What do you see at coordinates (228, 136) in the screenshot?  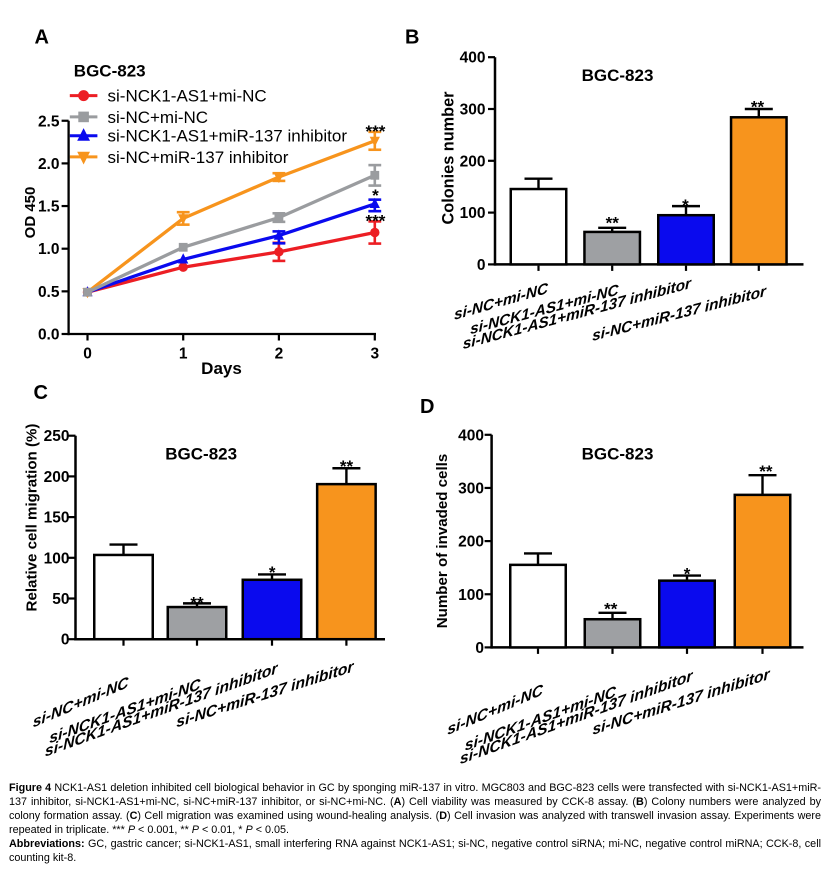 I see `svg-text: si-NCK1-AS1+miR-137 inhibitor` at bounding box center [228, 136].